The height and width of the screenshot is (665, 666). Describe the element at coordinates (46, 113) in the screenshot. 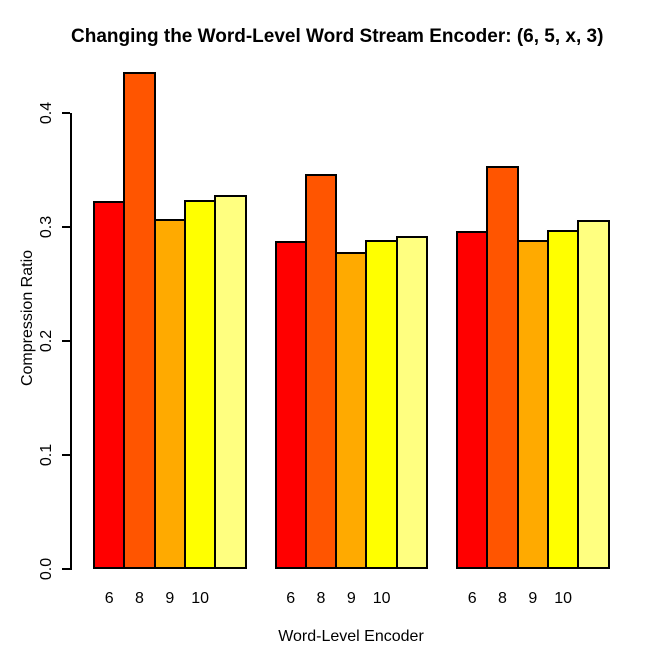

I see `y-tick-label-text: 0.4` at that location.